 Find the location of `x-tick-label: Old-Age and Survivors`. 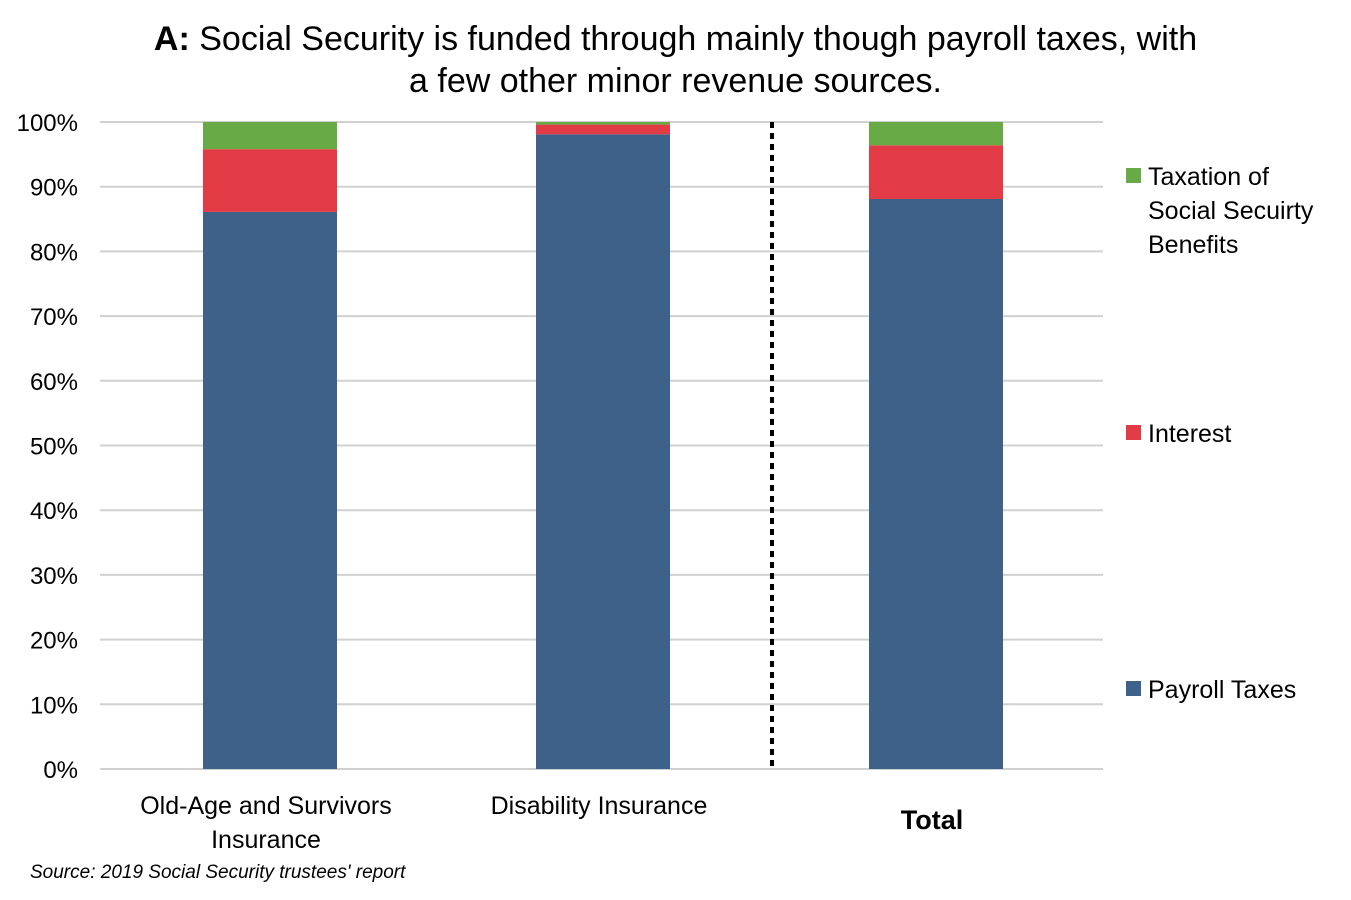

x-tick-label: Old-Age and Survivors is located at coordinates (266, 806).